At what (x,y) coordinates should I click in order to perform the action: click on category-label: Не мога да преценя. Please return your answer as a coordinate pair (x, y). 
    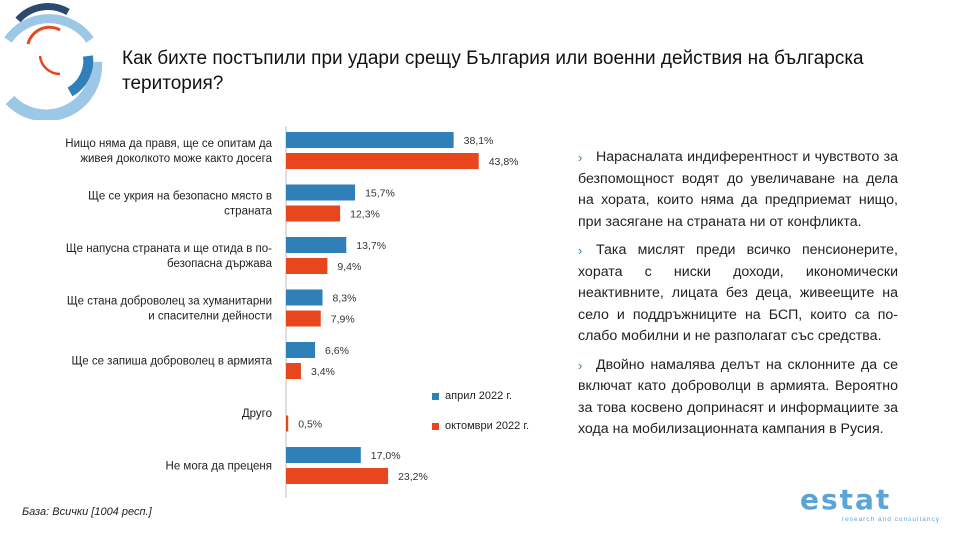
    Looking at the image, I should click on (219, 467).